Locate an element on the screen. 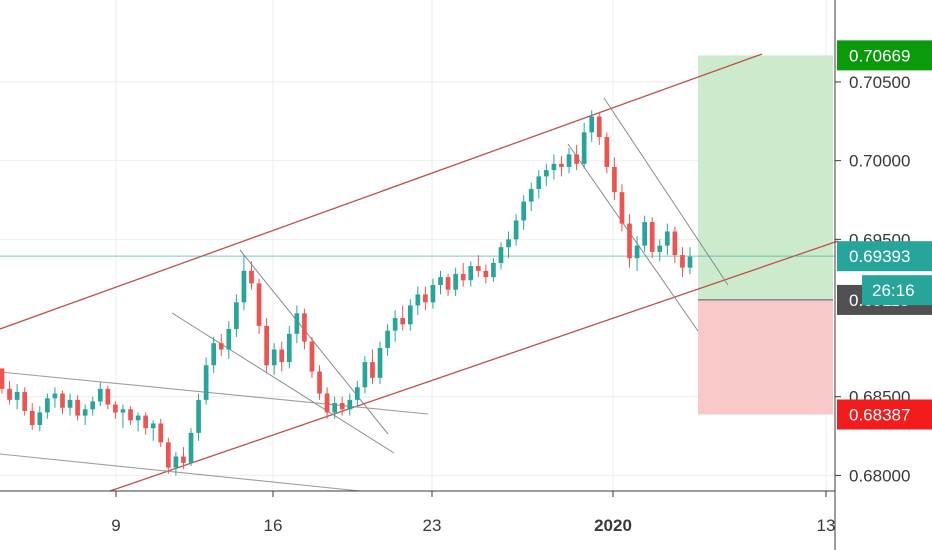 Image resolution: width=932 pixels, height=550 pixels. time-axis: 9 16 23 2020 13 is located at coordinates (473, 513).